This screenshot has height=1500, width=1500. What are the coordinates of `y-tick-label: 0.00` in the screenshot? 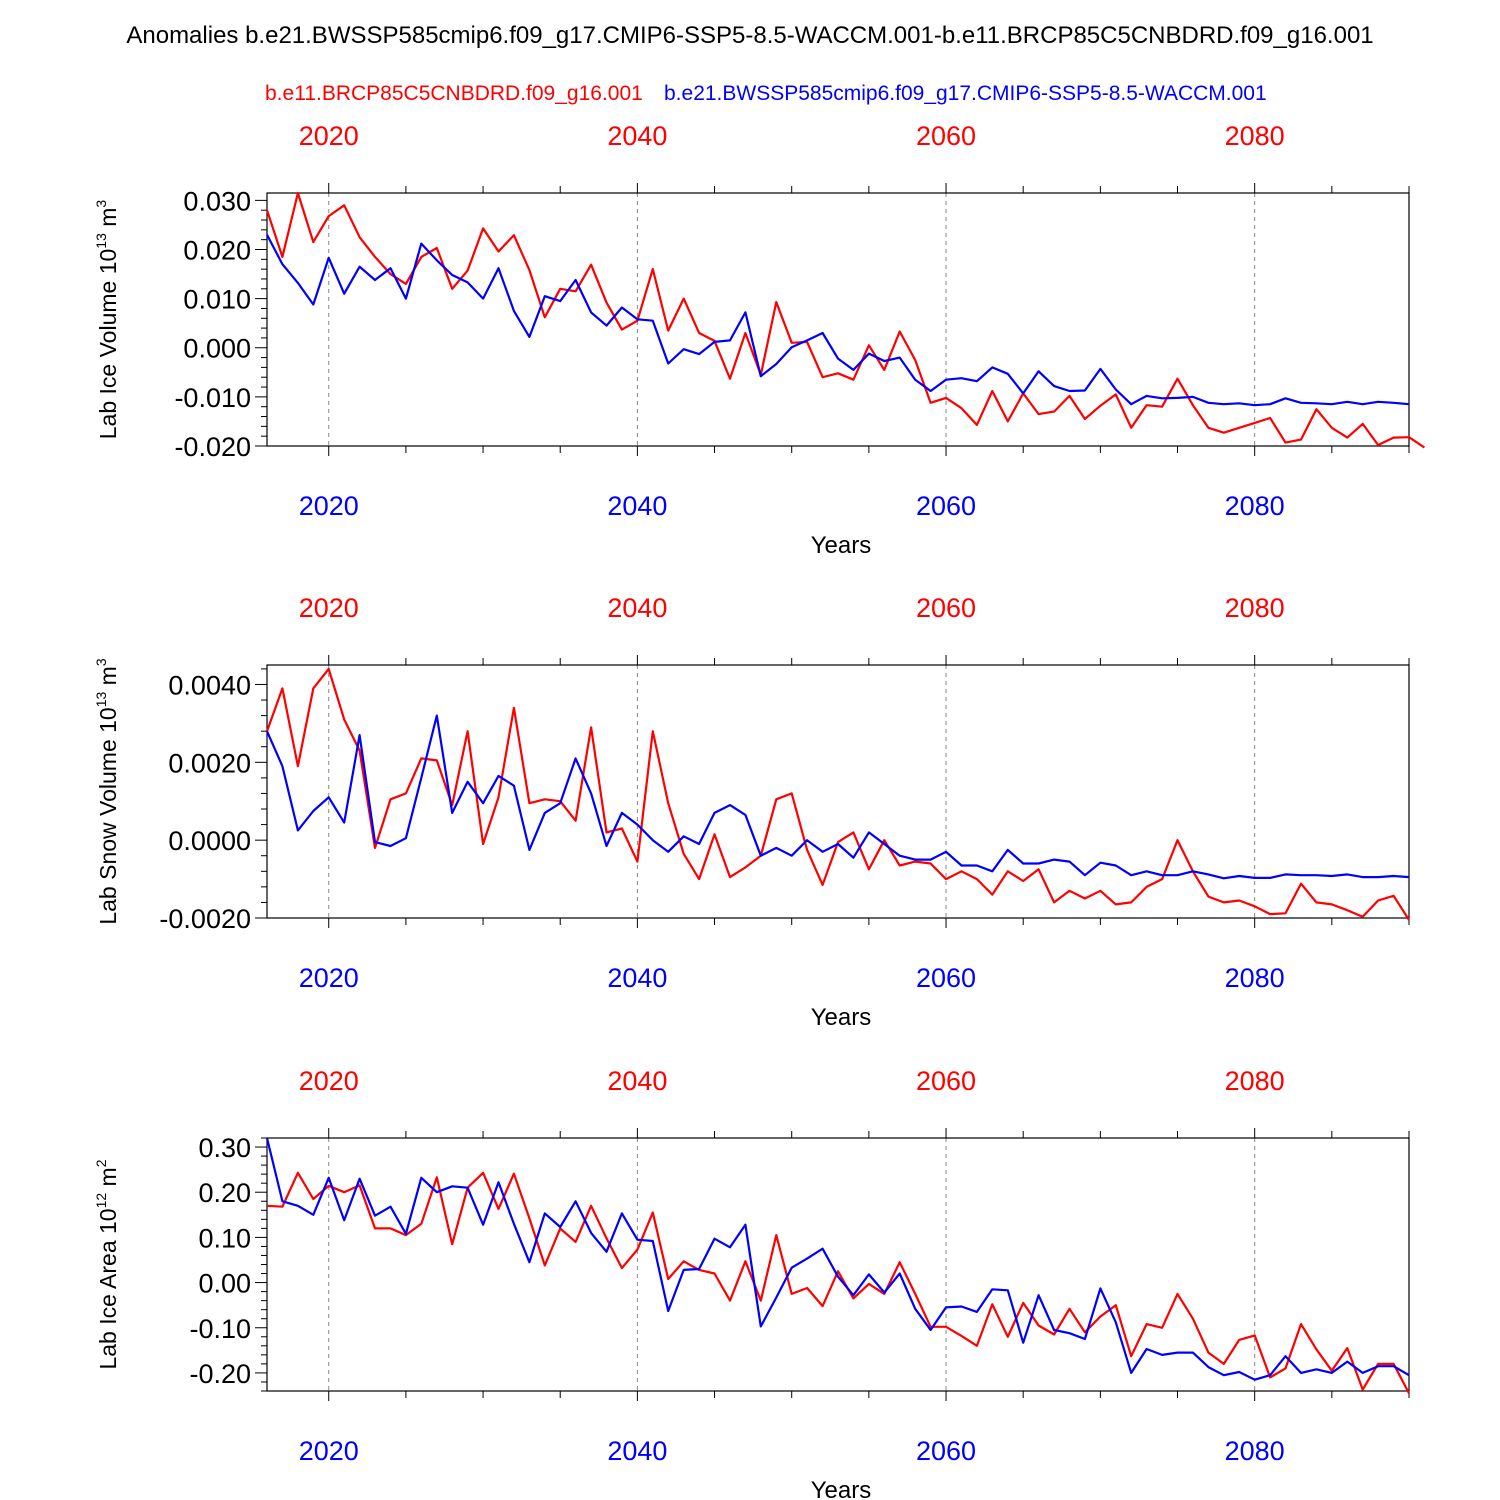 It's located at (224, 1284).